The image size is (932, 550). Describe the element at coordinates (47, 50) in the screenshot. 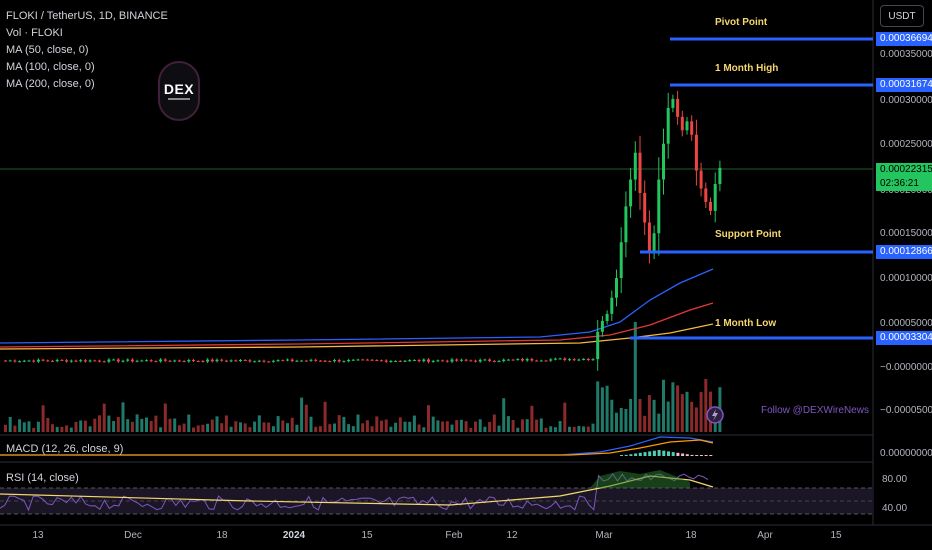

I see `ma50-legend: MA (50, close, 0)` at that location.